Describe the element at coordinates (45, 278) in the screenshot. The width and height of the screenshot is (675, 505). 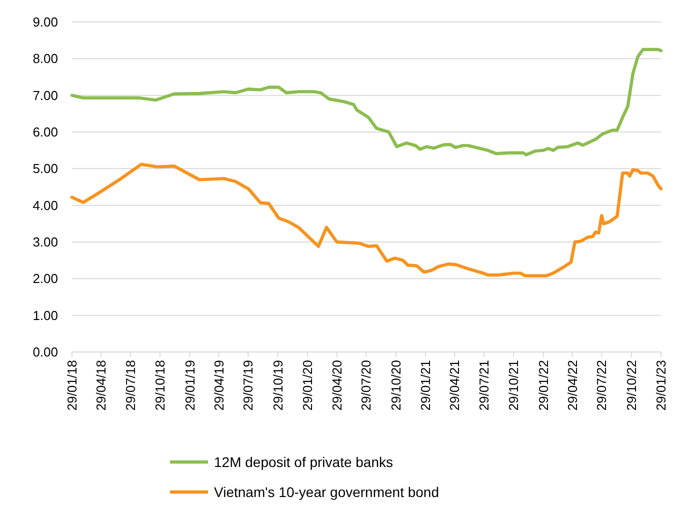
I see `y-tick-label: 2.00` at that location.